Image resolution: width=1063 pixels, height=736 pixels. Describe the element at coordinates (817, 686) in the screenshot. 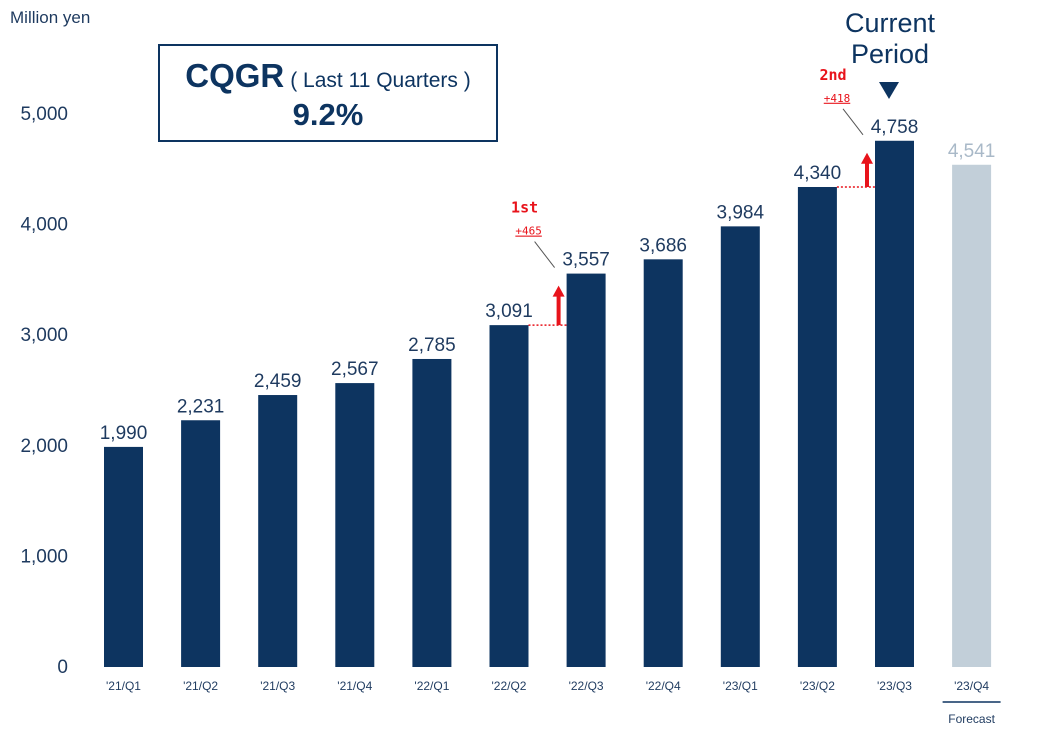

I see `x-tick-label: '23/Q2` at that location.